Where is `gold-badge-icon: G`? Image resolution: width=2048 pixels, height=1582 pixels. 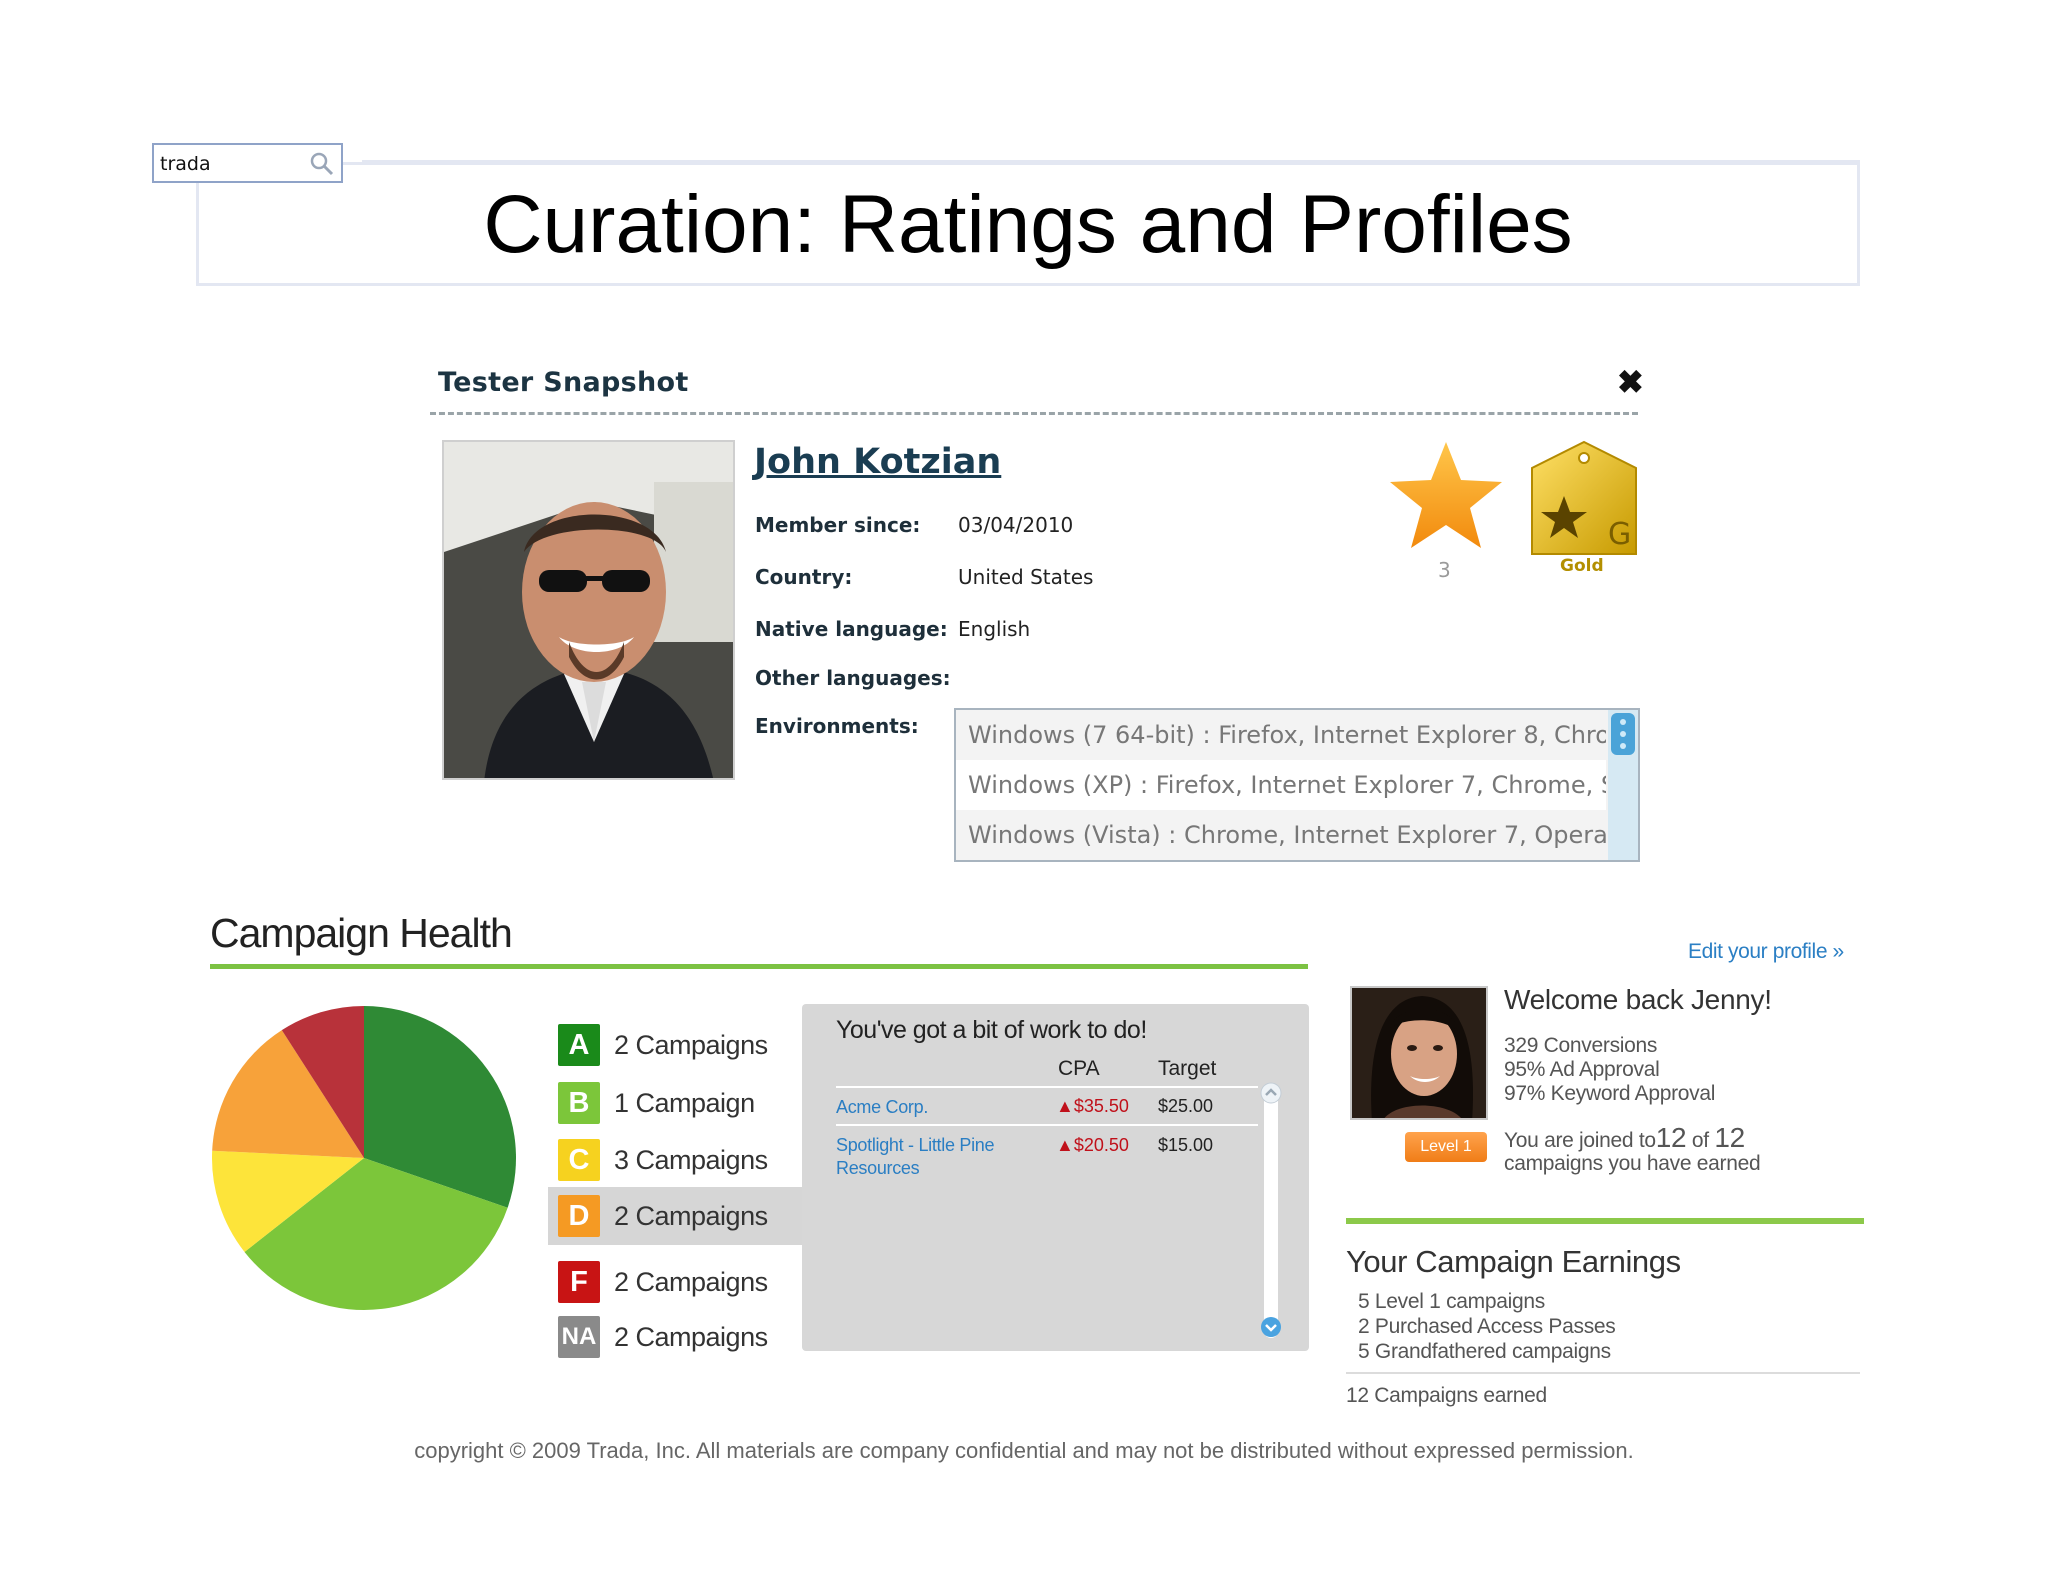
gold-badge-icon: G is located at coordinates (1584, 497).